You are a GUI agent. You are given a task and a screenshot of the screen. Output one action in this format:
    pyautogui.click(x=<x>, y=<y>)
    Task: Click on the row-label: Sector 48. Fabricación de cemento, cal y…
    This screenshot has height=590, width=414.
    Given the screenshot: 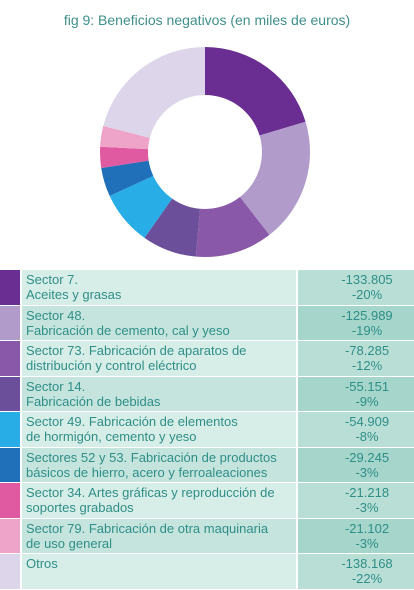 What is the action you would take?
    pyautogui.click(x=159, y=322)
    